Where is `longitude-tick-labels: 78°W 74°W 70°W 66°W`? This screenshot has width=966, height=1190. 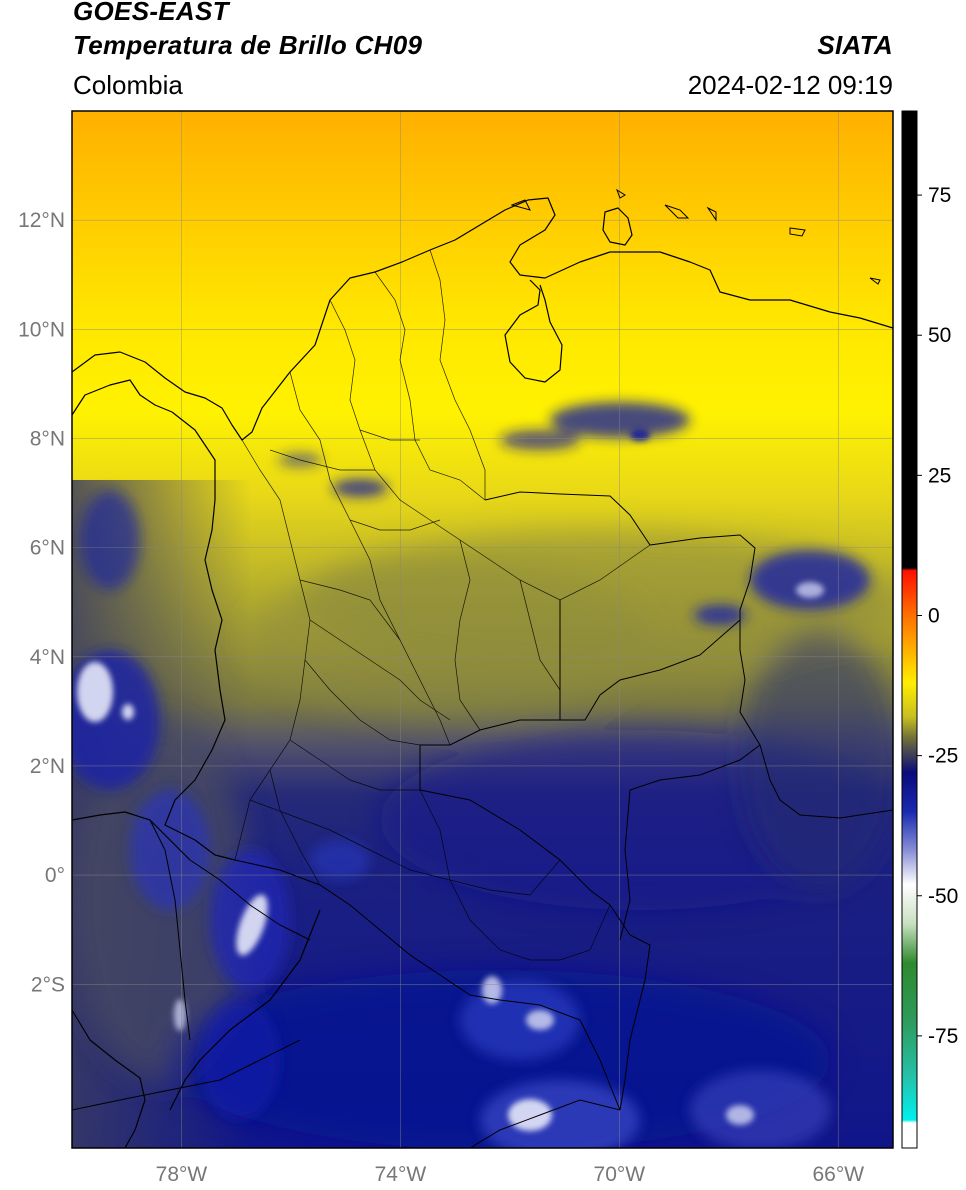 longitude-tick-labels: 78°W 74°W 70°W 66°W is located at coordinates (510, 1174).